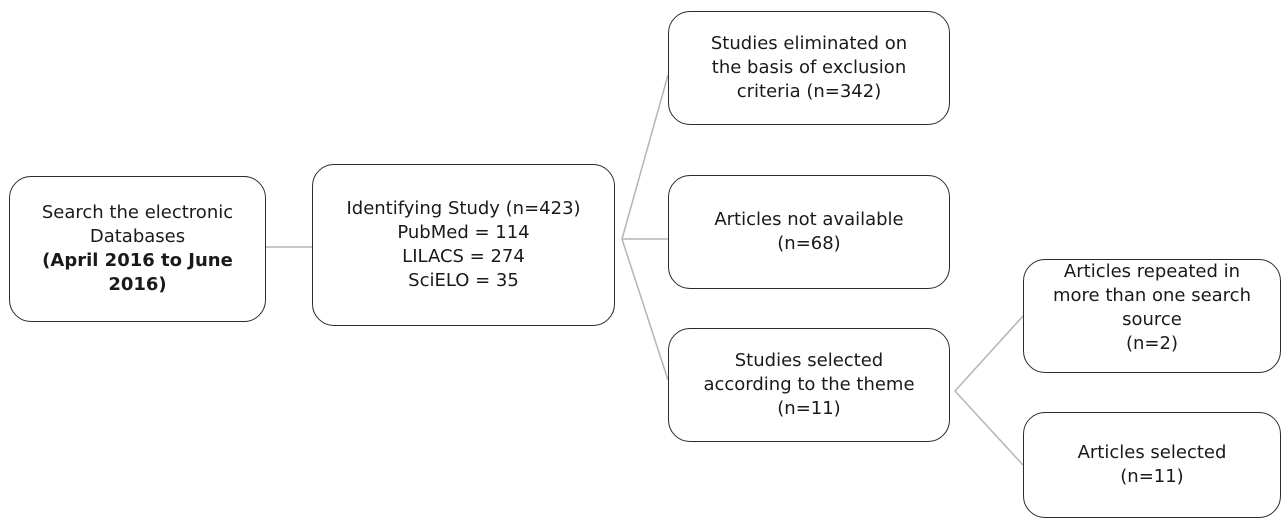 The width and height of the screenshot is (1283, 520). I want to click on selected-line-2: according to the theme, so click(809, 384).